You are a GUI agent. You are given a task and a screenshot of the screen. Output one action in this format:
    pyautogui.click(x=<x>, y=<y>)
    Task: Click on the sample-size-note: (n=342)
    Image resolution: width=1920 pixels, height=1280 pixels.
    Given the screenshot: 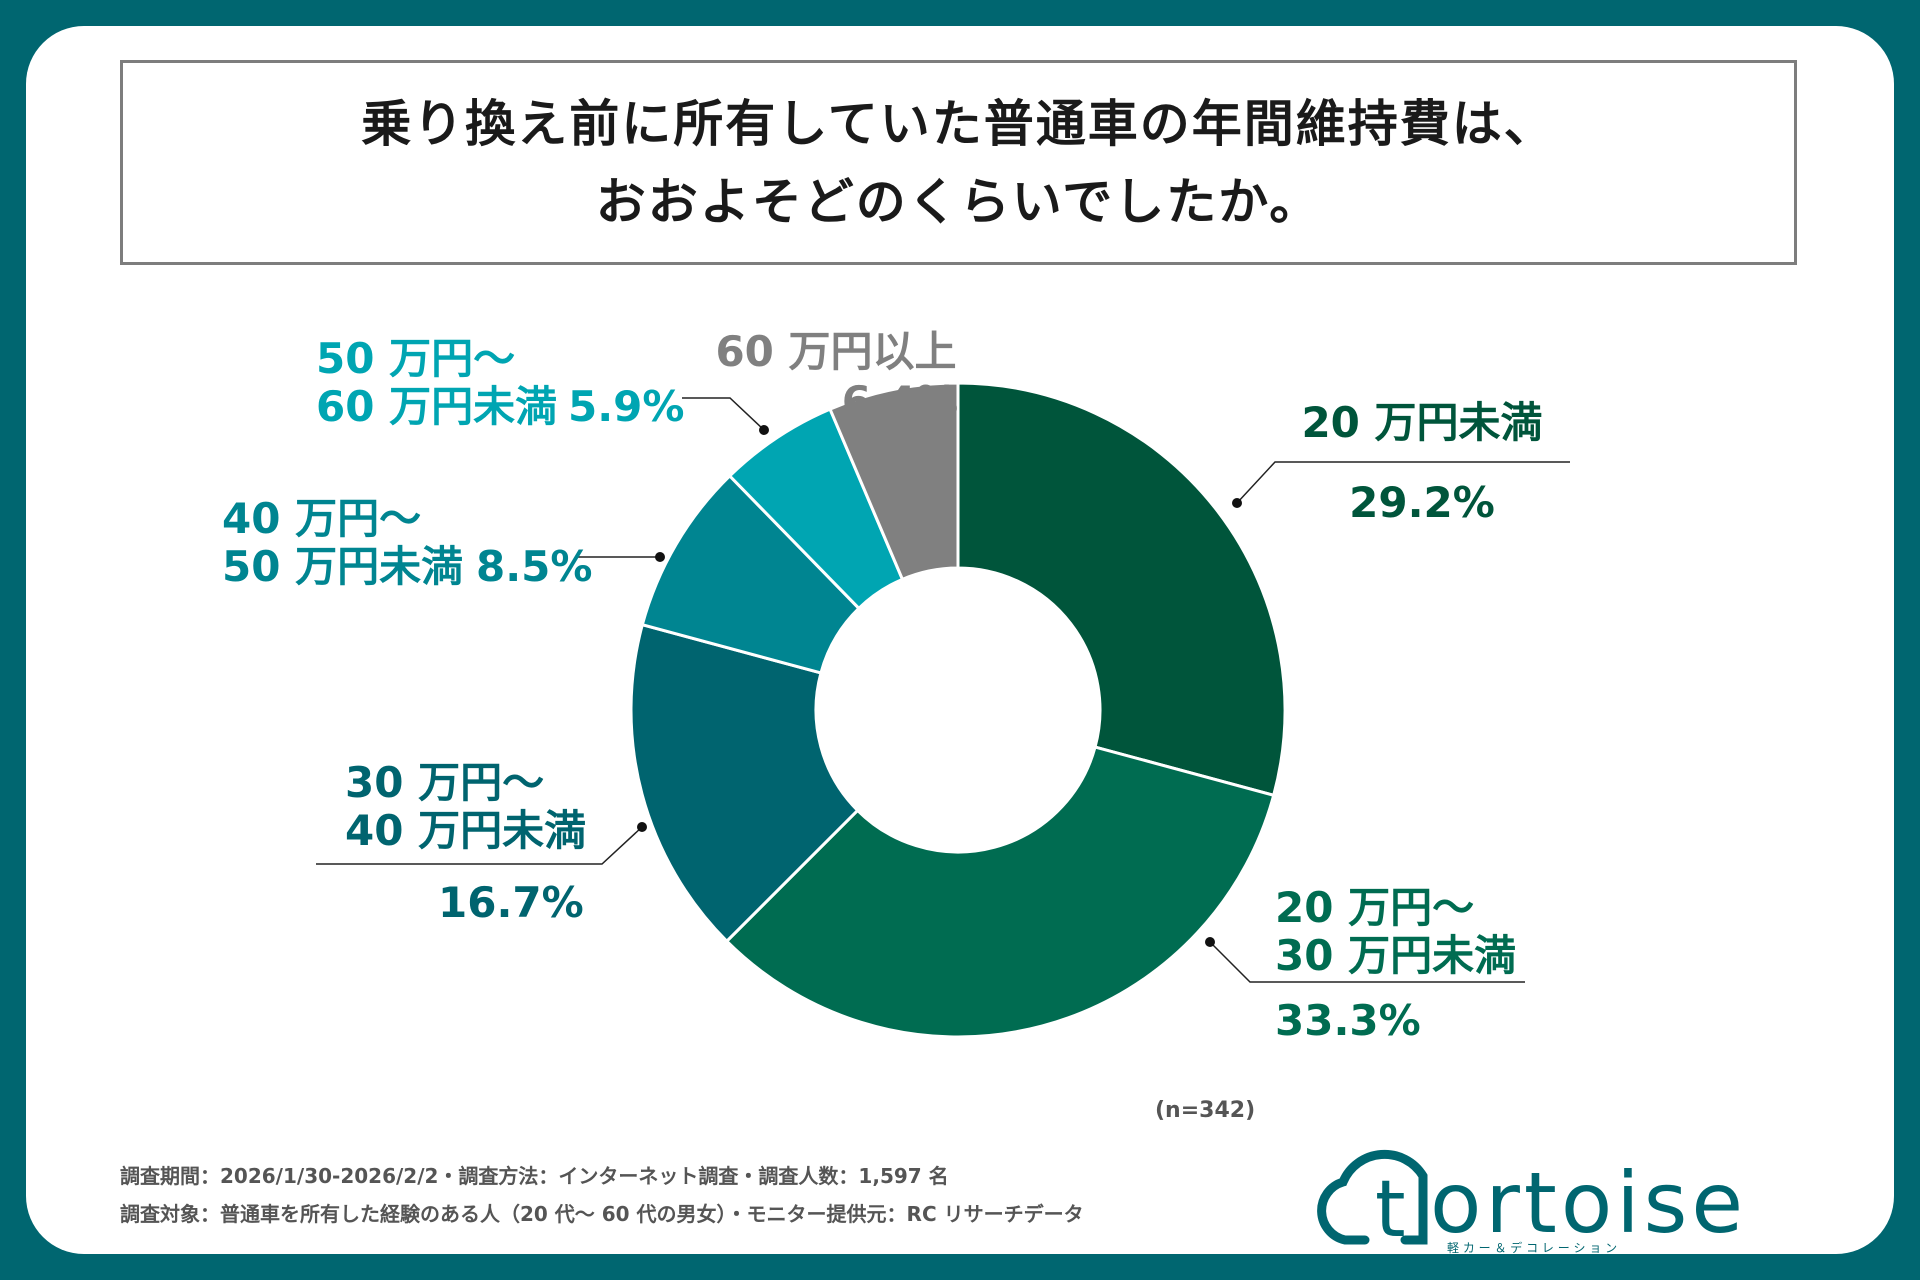 What is the action you would take?
    pyautogui.click(x=1205, y=1110)
    